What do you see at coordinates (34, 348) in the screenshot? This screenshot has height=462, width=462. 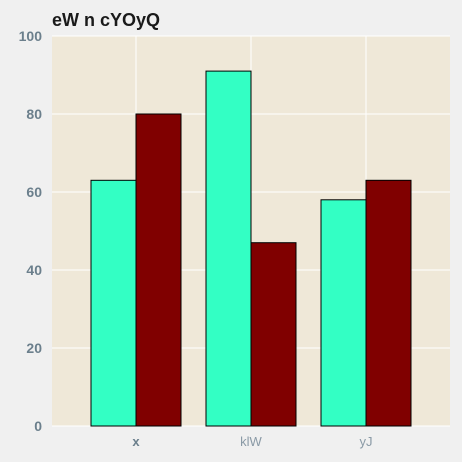 I see `y-tick-label: 20` at bounding box center [34, 348].